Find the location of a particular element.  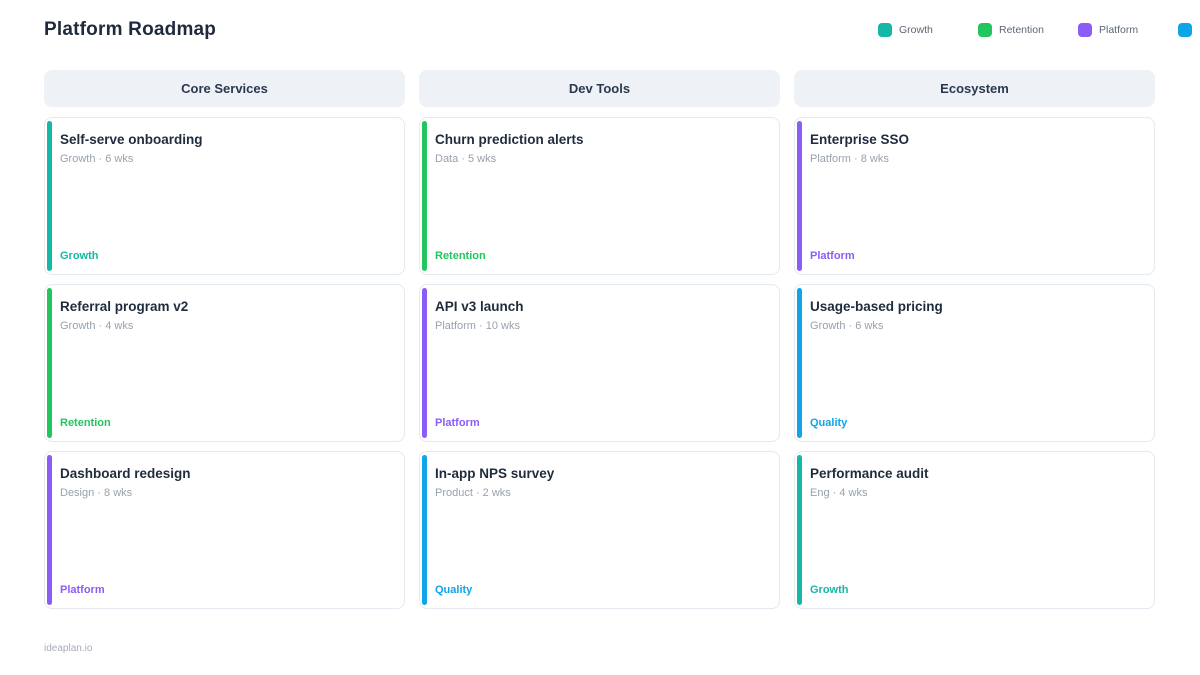

column-header: Ecosystem is located at coordinates (974, 88).